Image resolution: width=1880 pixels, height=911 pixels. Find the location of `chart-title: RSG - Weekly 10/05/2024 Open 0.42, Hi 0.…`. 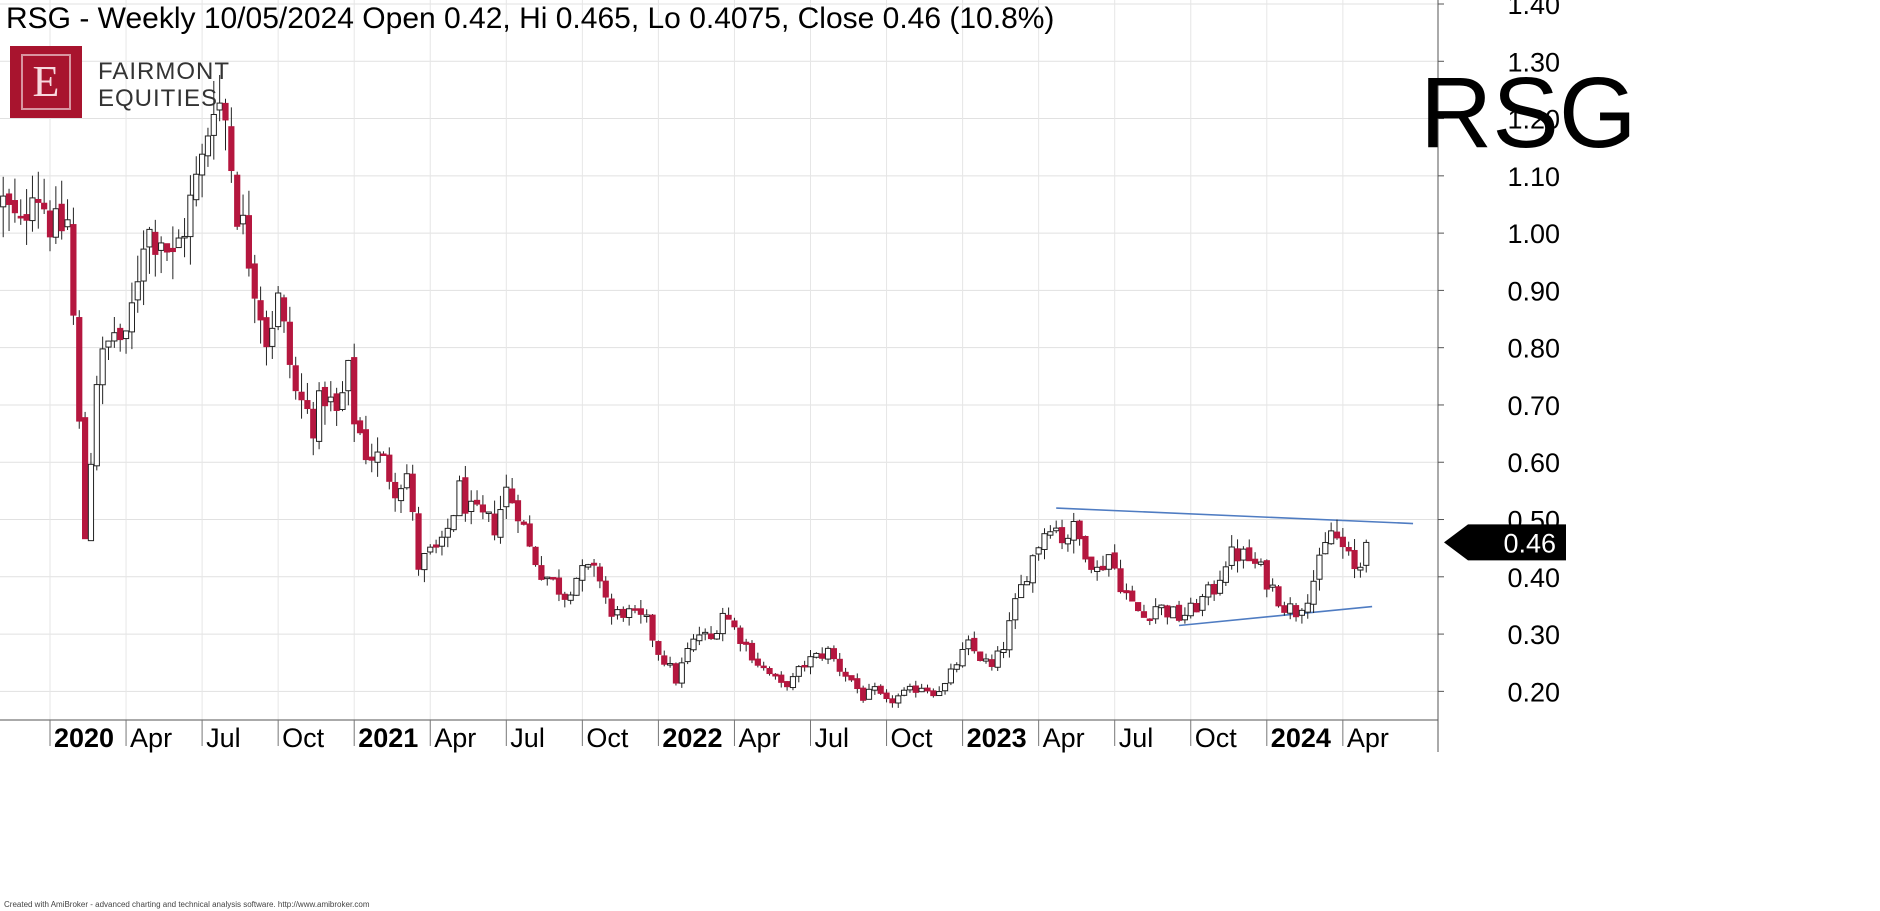

chart-title: RSG - Weekly 10/05/2024 Open 0.42, Hi 0.… is located at coordinates (530, 18).